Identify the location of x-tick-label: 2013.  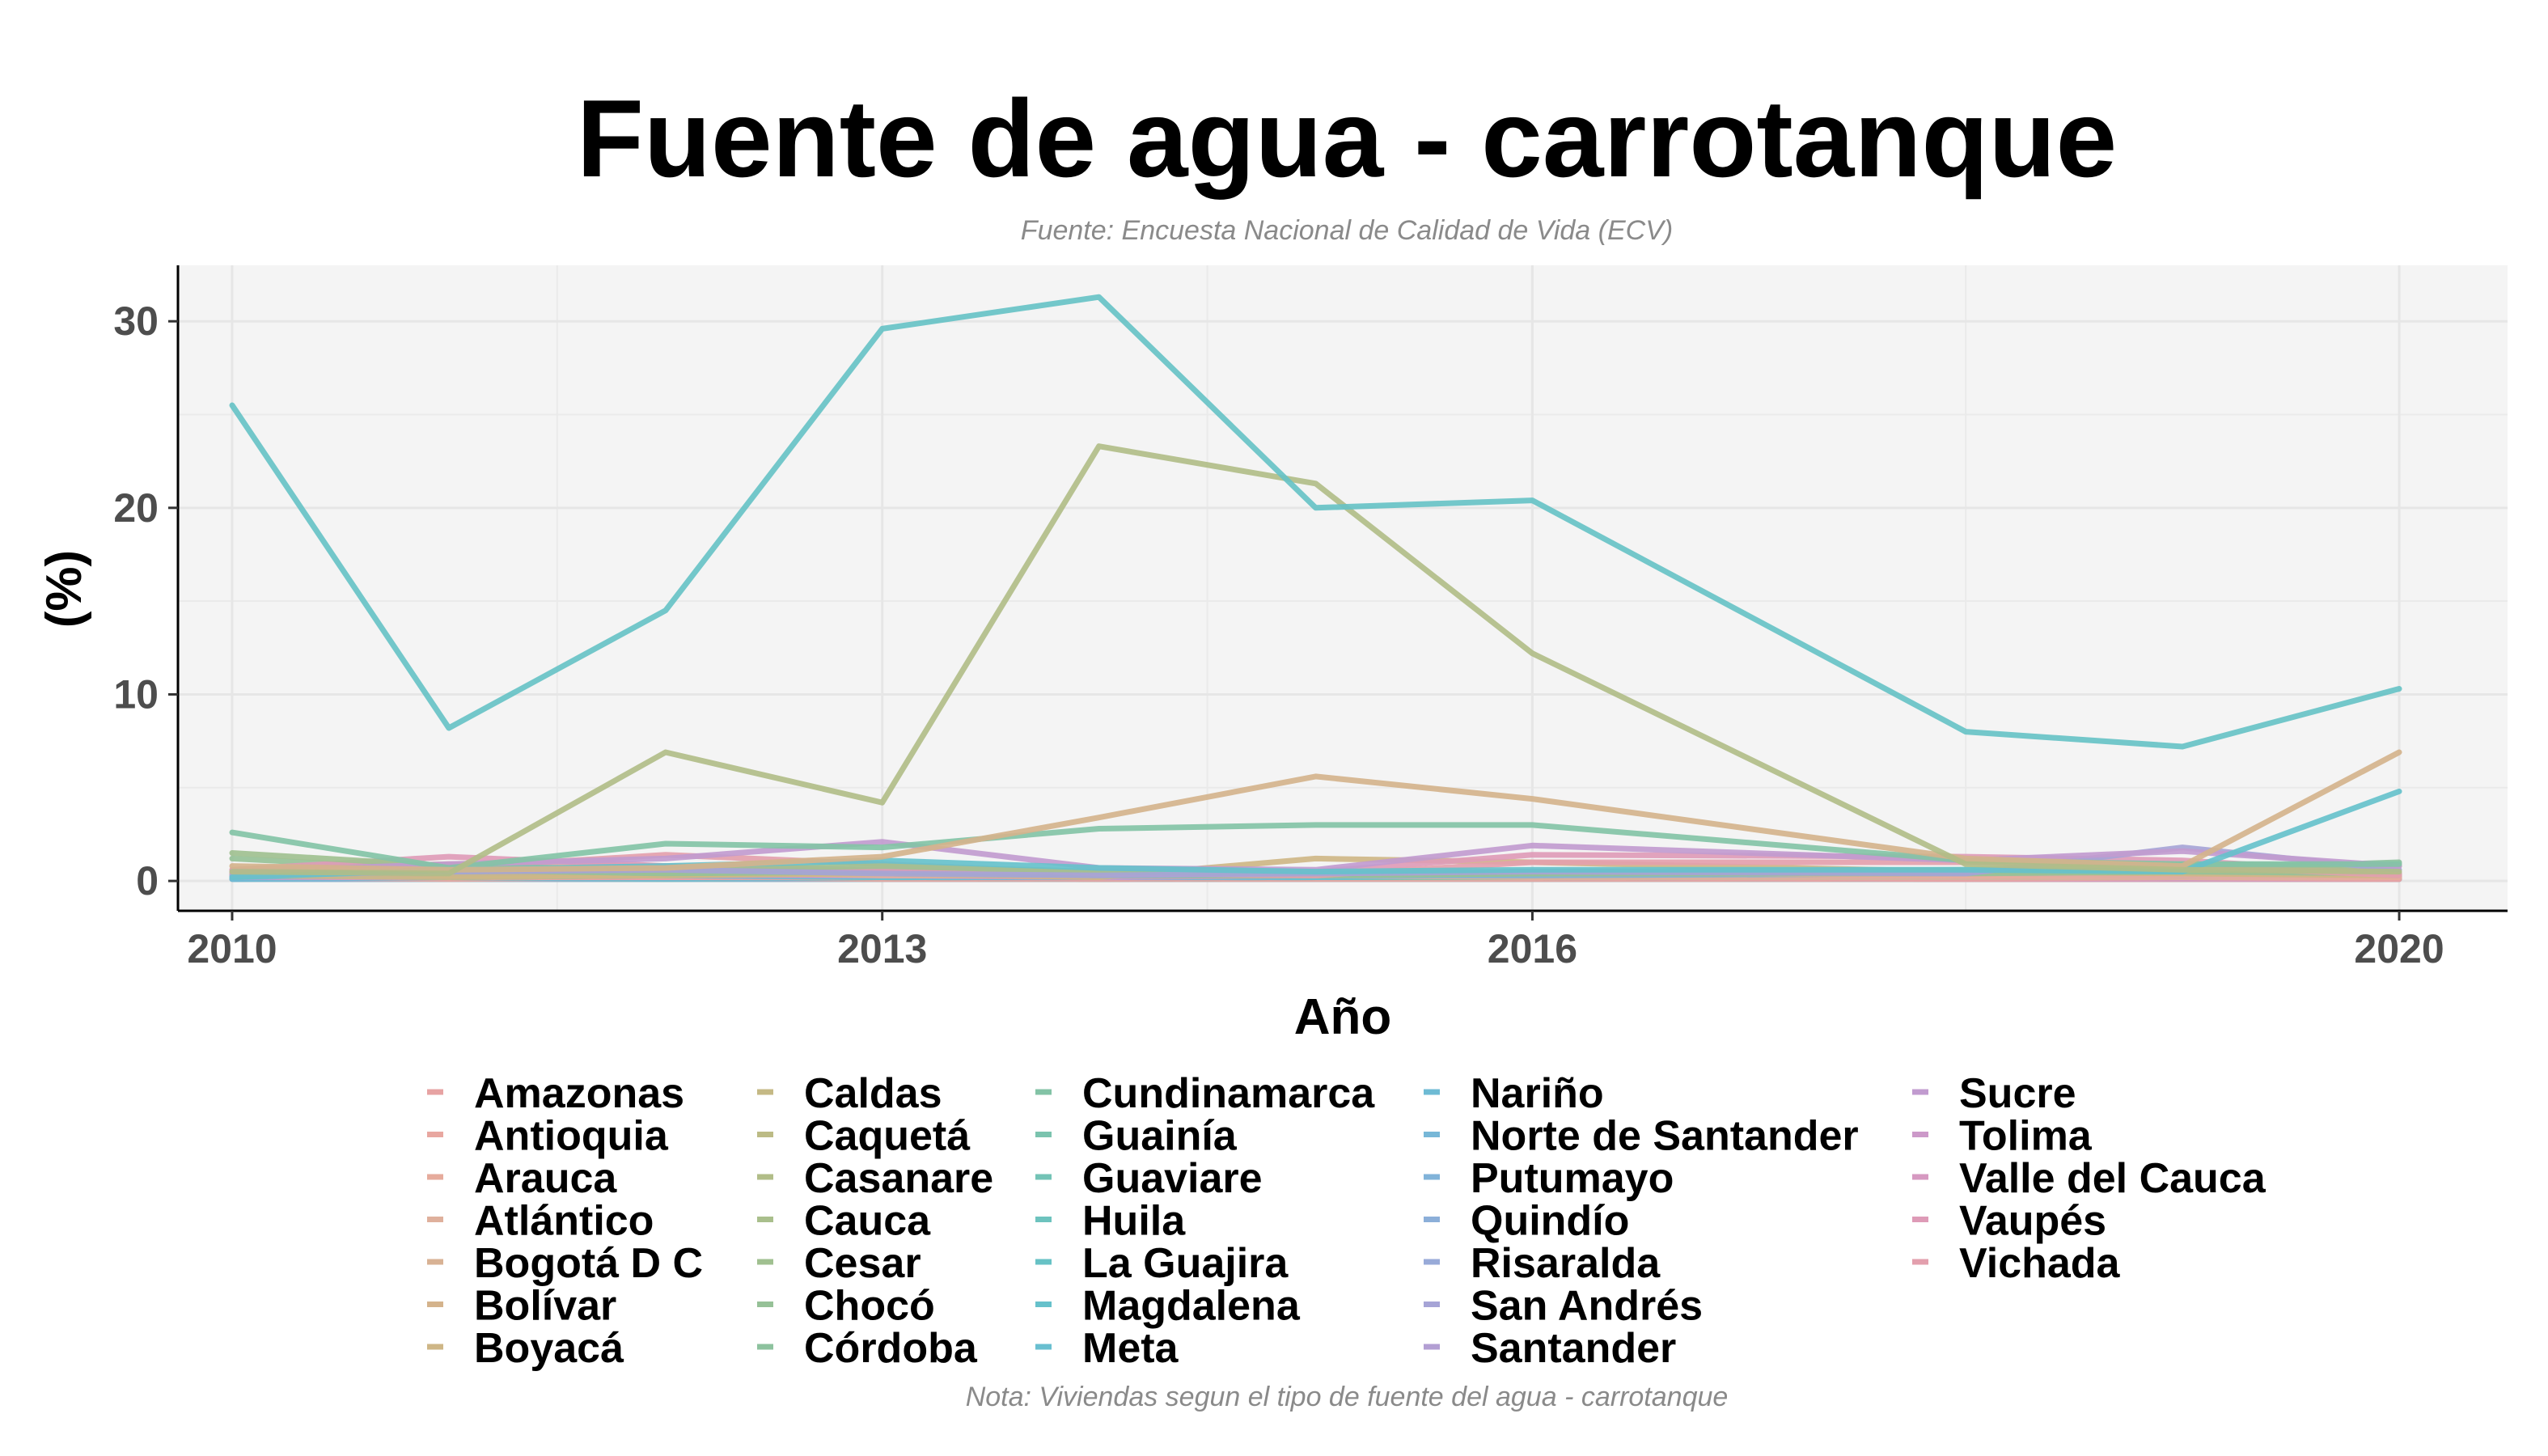
(882, 948).